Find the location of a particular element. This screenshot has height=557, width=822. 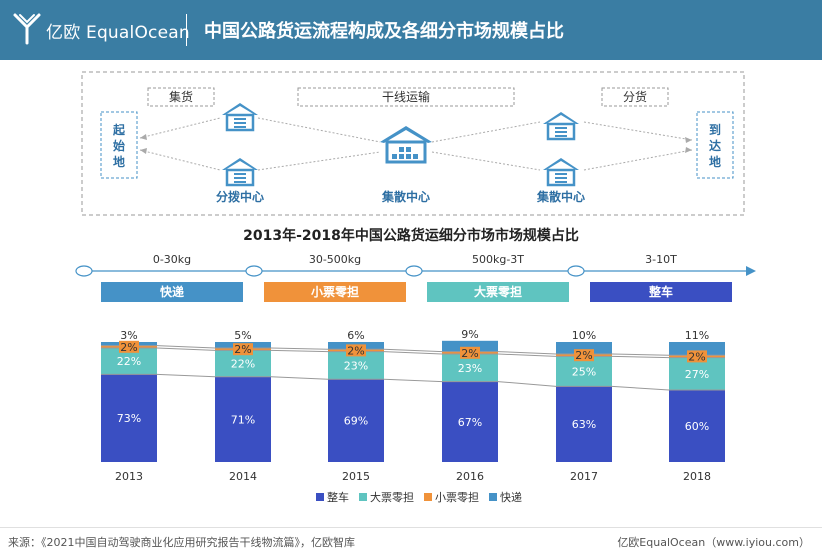

x-tick-label: 2016 is located at coordinates (470, 476).